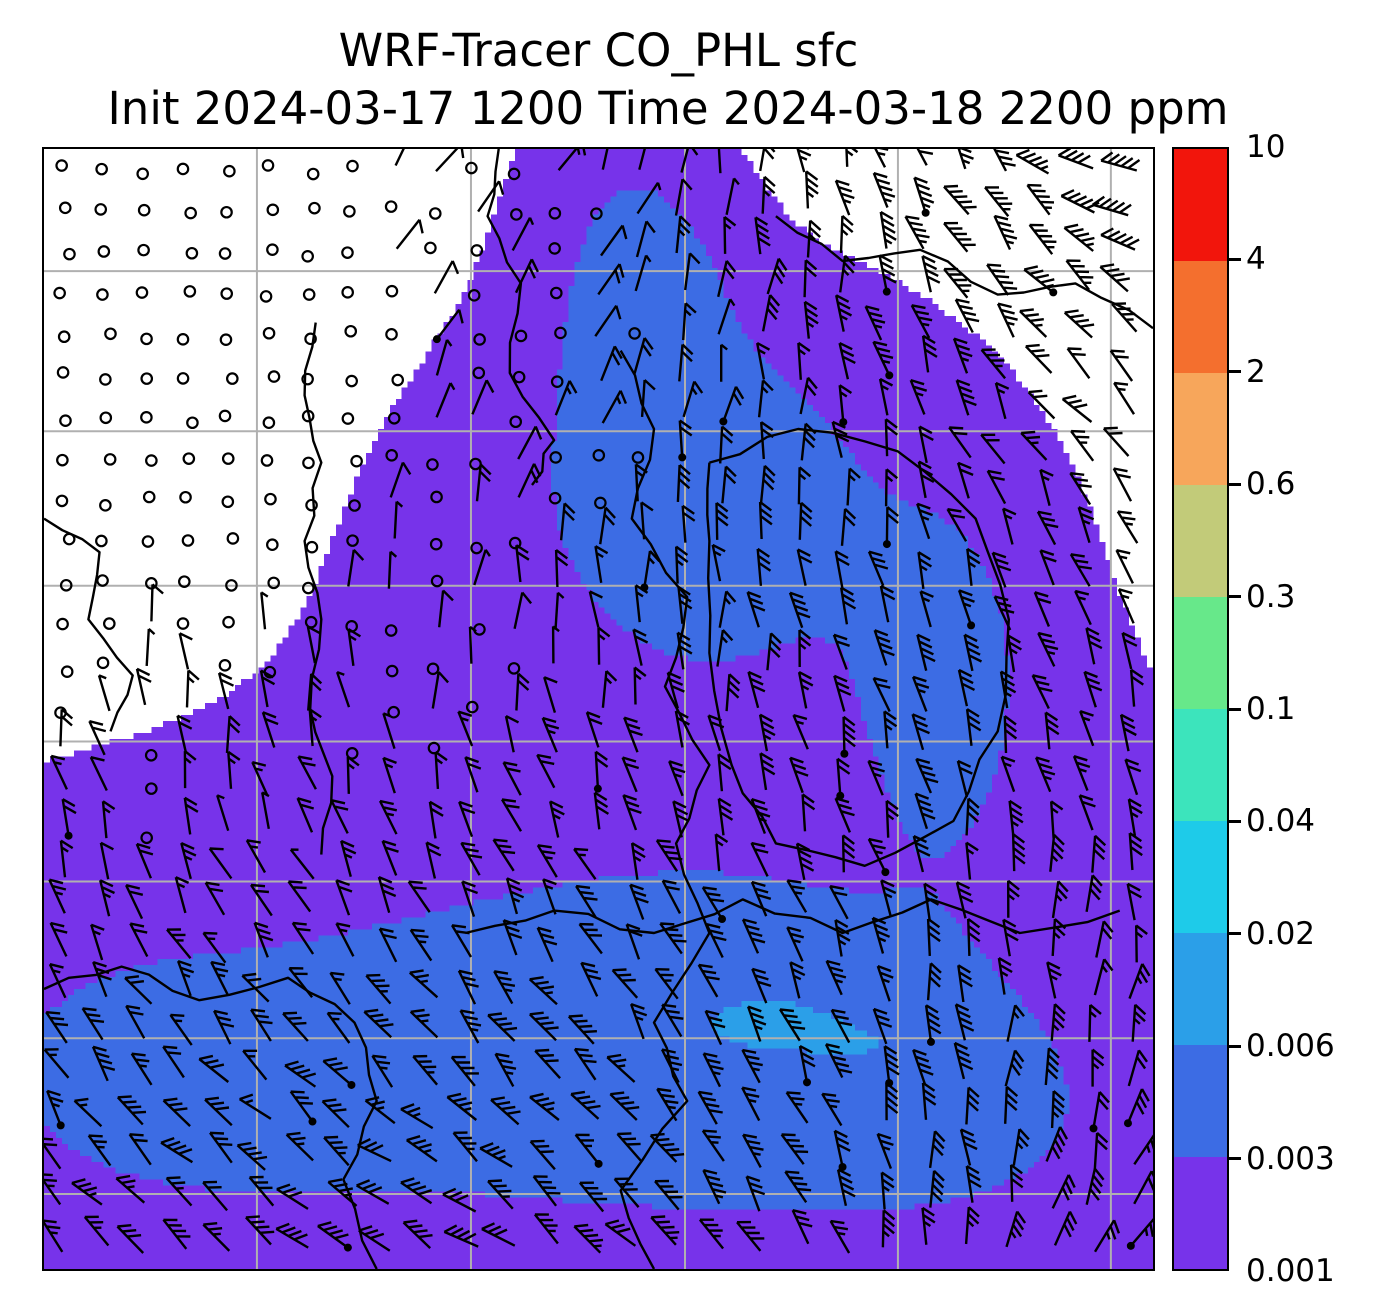  I want to click on colorbar: 10 4 2 0.6 0.3 0.1 0.04 0.02 0.006 0.003 0.001, so click(1285, 709).